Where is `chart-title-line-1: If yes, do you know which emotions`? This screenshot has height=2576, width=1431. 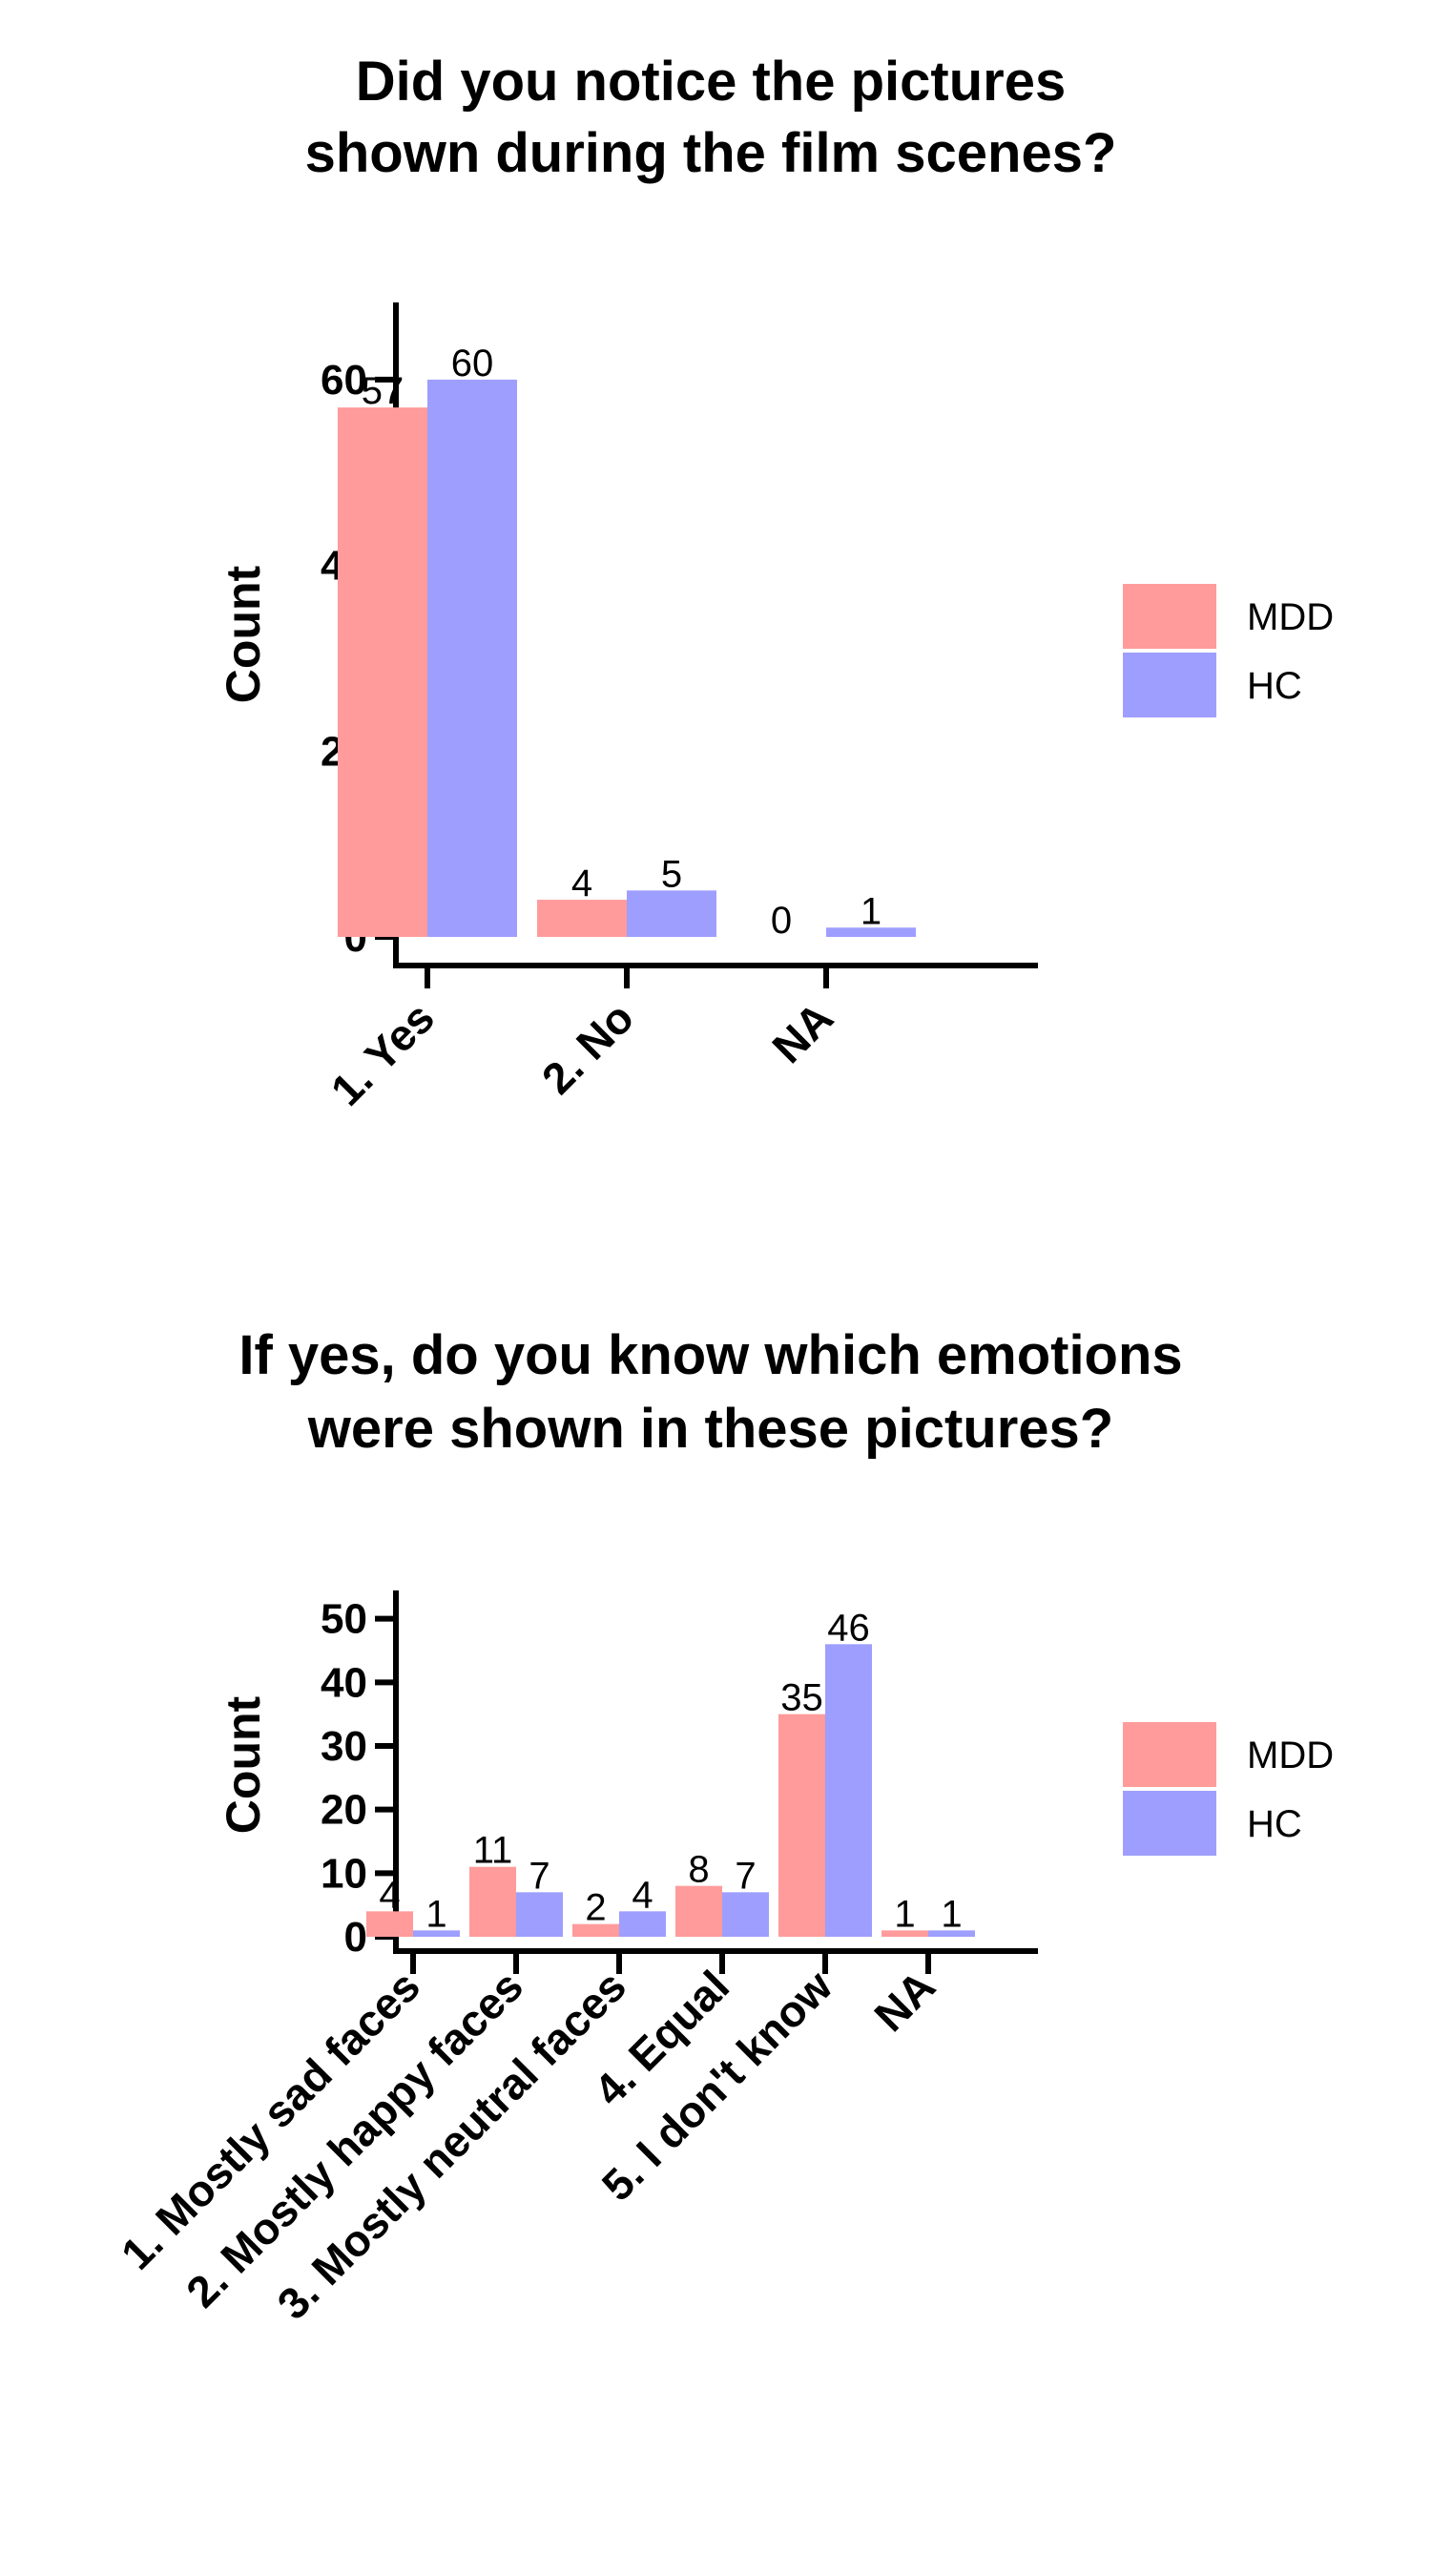 chart-title-line-1: If yes, do you know which emotions is located at coordinates (710, 1355).